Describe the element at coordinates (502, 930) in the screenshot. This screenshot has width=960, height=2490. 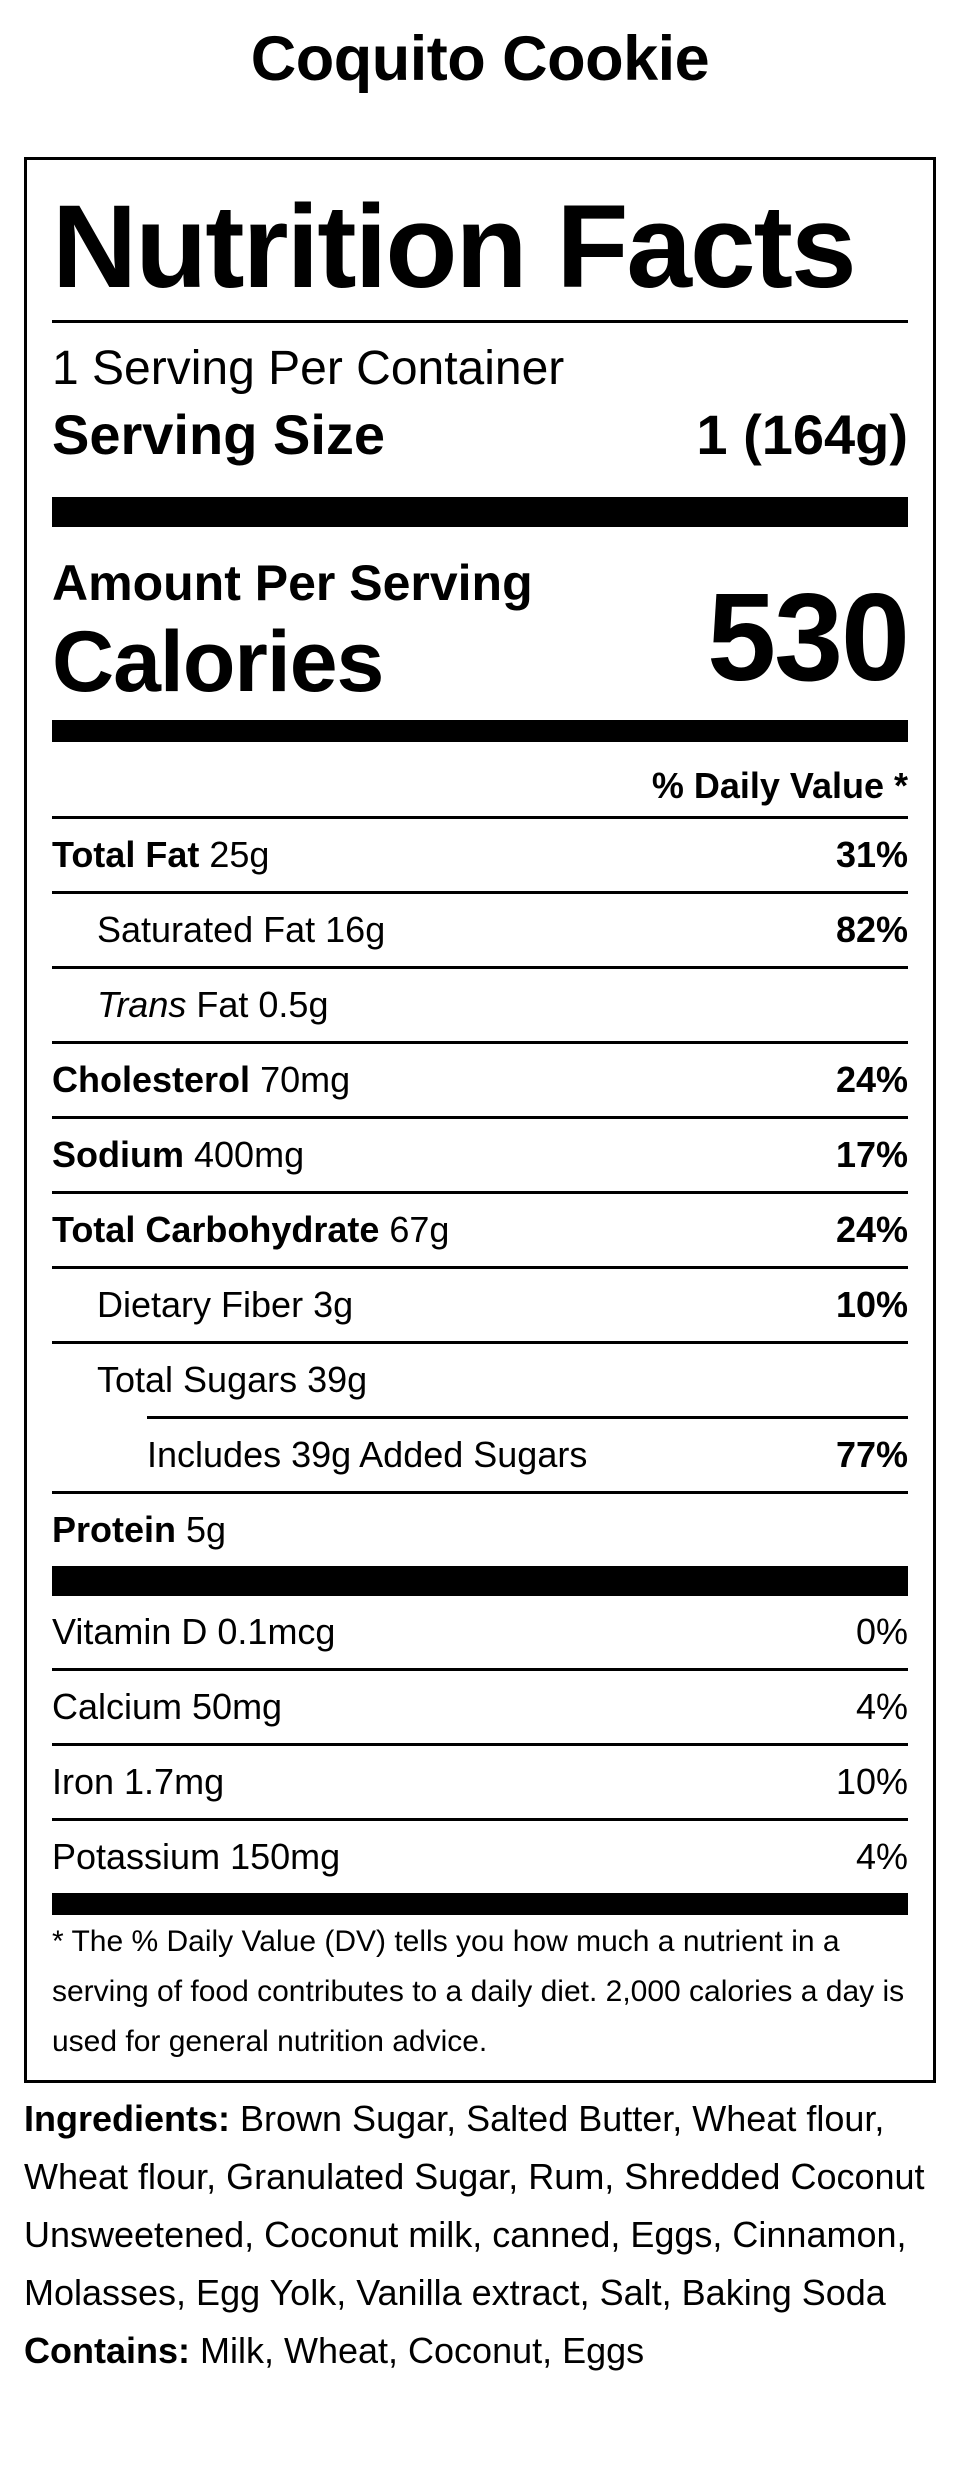
I see `nutrient-row-saturated-fat: Saturated Fat 16g 82%` at that location.